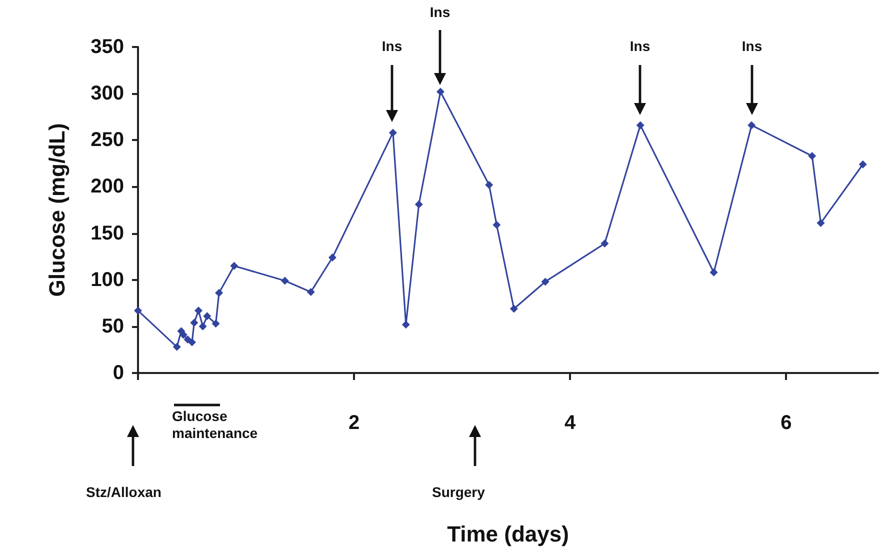 This screenshot has width=891, height=560. Describe the element at coordinates (107, 93) in the screenshot. I see `y-tick-label: 300` at that location.